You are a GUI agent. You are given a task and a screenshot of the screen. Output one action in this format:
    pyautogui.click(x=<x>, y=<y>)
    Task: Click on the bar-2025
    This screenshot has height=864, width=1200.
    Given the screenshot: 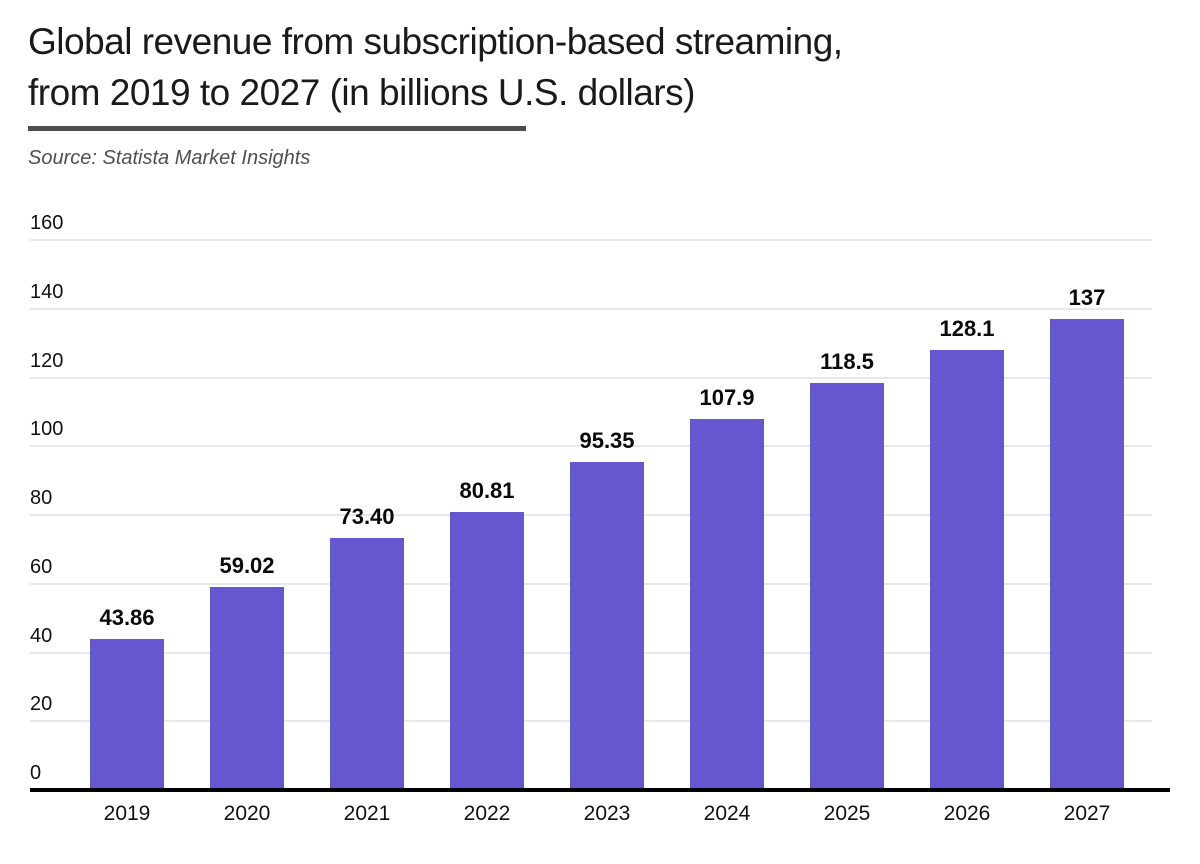 What is the action you would take?
    pyautogui.click(x=847, y=586)
    